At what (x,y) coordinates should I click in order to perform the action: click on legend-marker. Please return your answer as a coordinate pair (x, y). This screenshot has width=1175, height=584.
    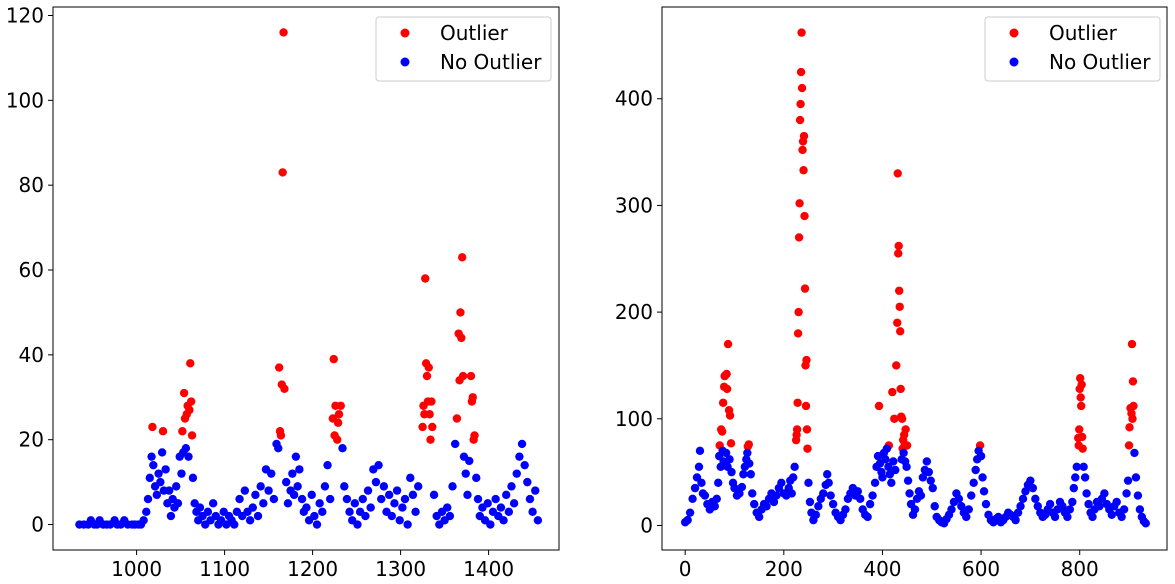
    Looking at the image, I should click on (405, 62).